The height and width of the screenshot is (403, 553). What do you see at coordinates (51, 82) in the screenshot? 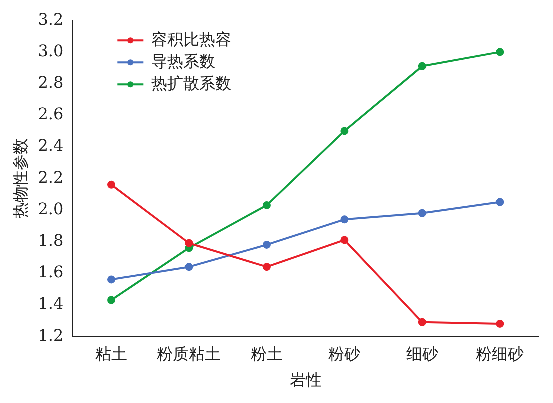
I see `y-tick-label: 2.8` at bounding box center [51, 82].